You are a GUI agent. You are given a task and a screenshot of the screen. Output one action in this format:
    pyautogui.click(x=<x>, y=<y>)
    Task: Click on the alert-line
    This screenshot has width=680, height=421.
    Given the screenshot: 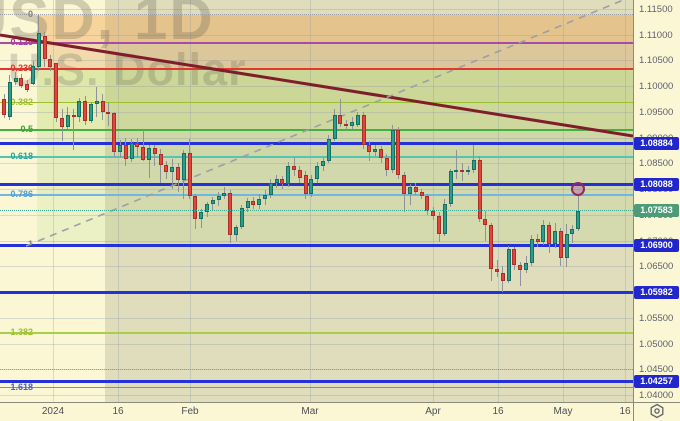 What is the action you would take?
    pyautogui.click(x=316, y=370)
    